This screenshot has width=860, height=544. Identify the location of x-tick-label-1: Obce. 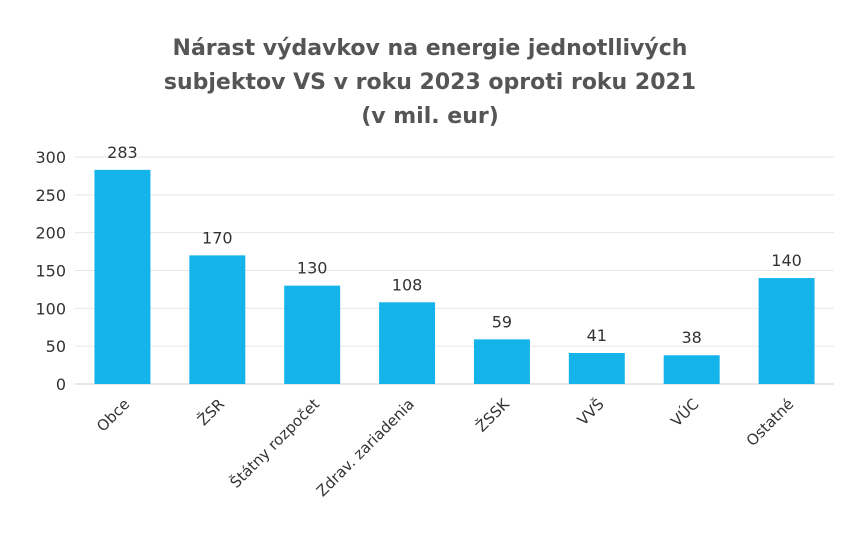
(113, 415).